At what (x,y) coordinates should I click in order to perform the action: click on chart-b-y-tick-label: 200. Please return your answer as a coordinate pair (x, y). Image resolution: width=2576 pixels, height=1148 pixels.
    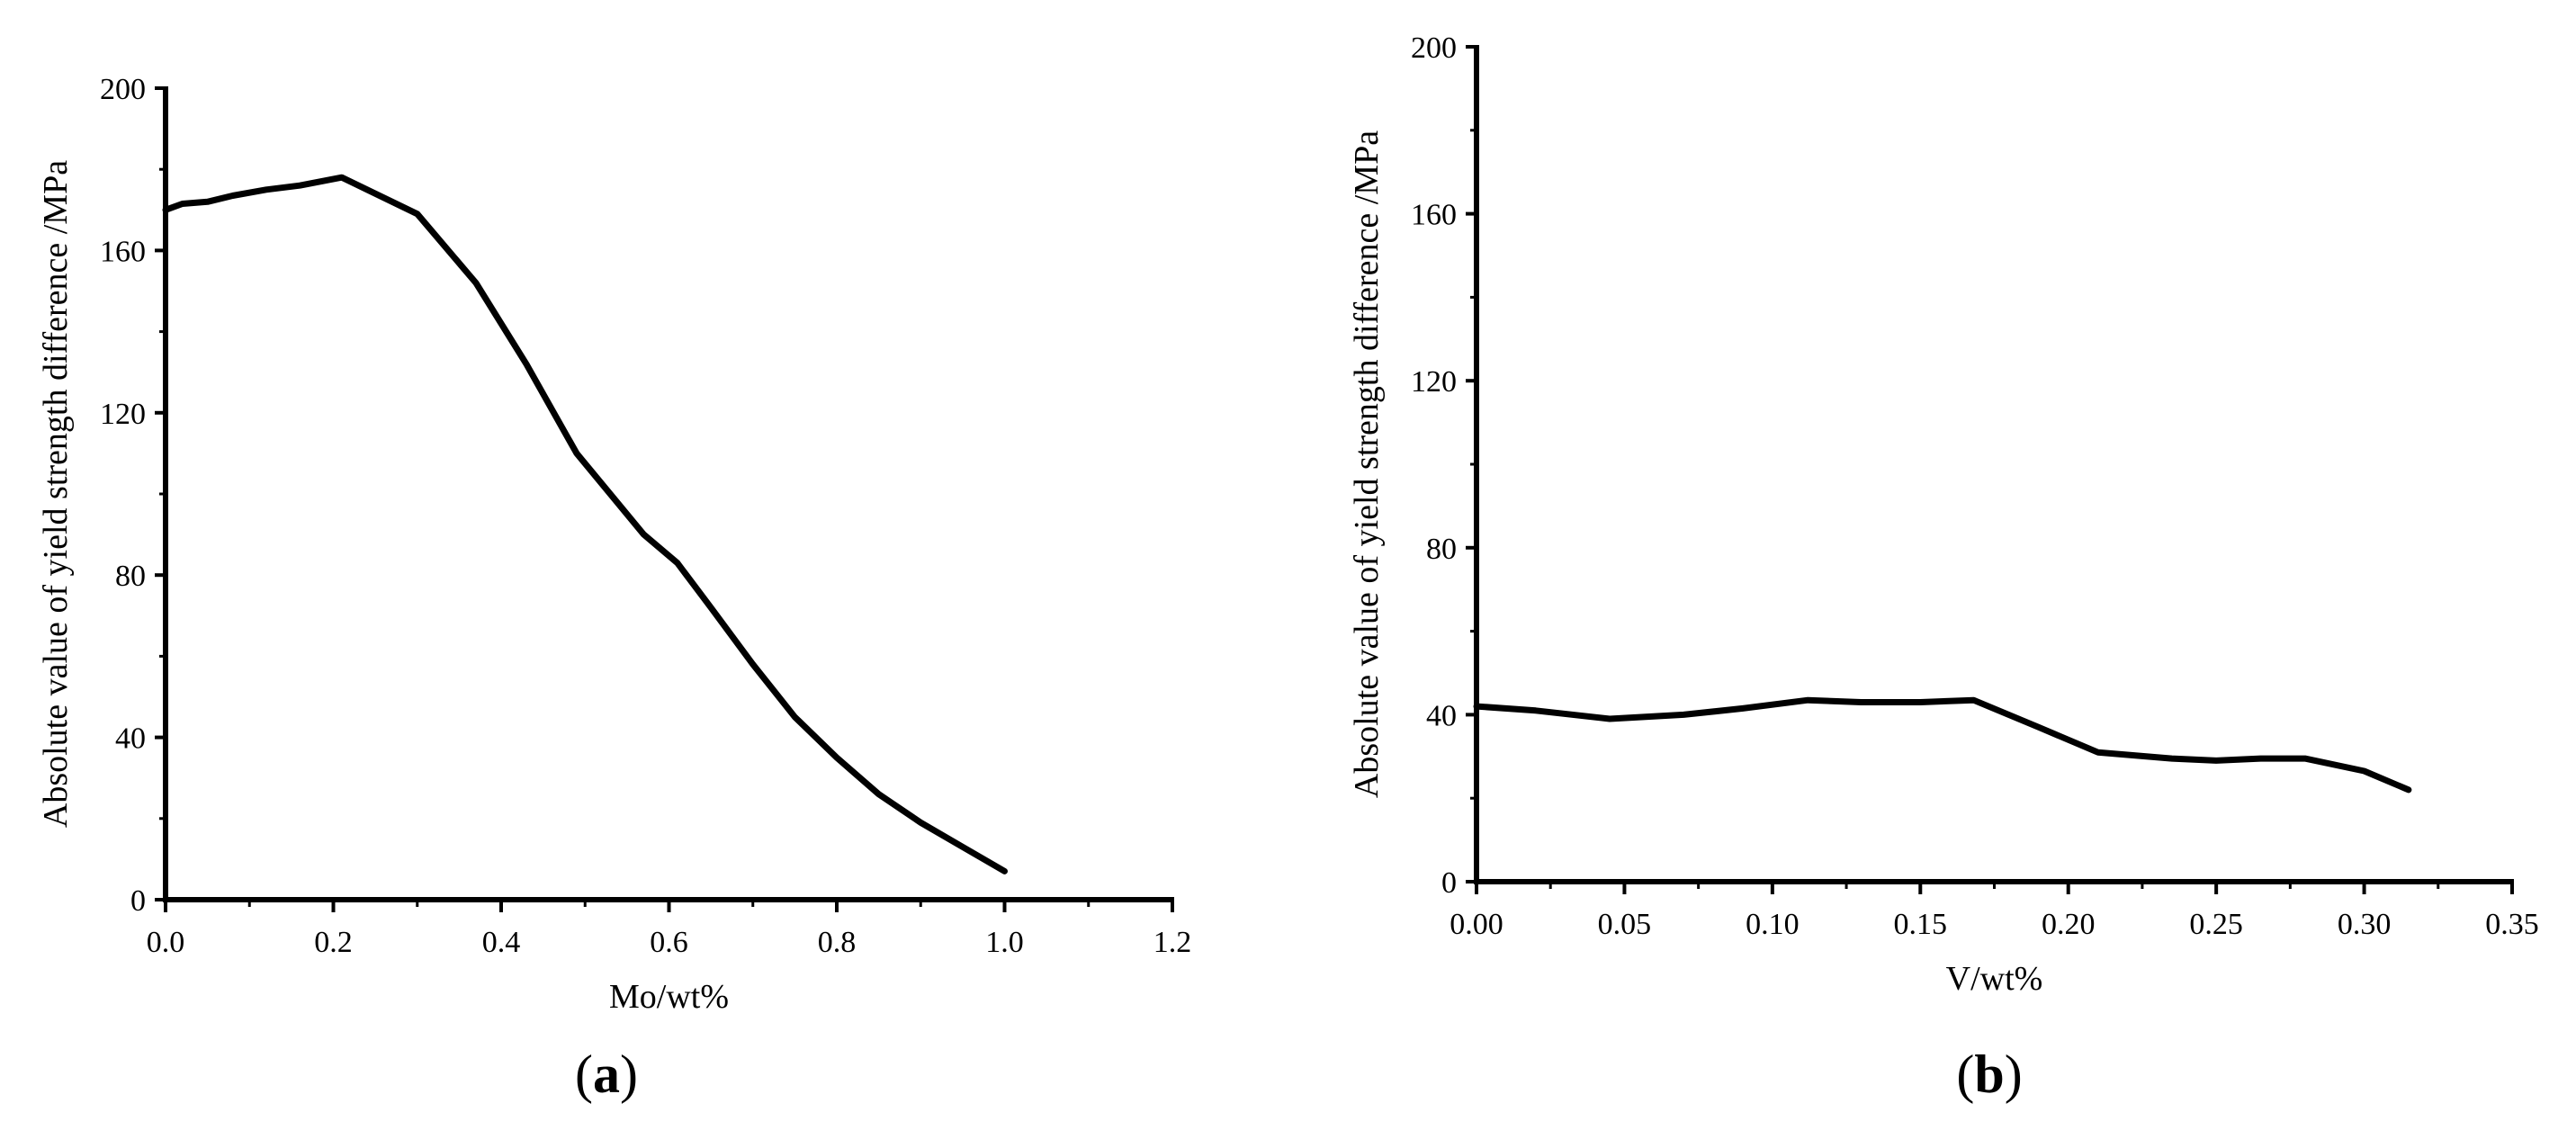
    Looking at the image, I should click on (1434, 48).